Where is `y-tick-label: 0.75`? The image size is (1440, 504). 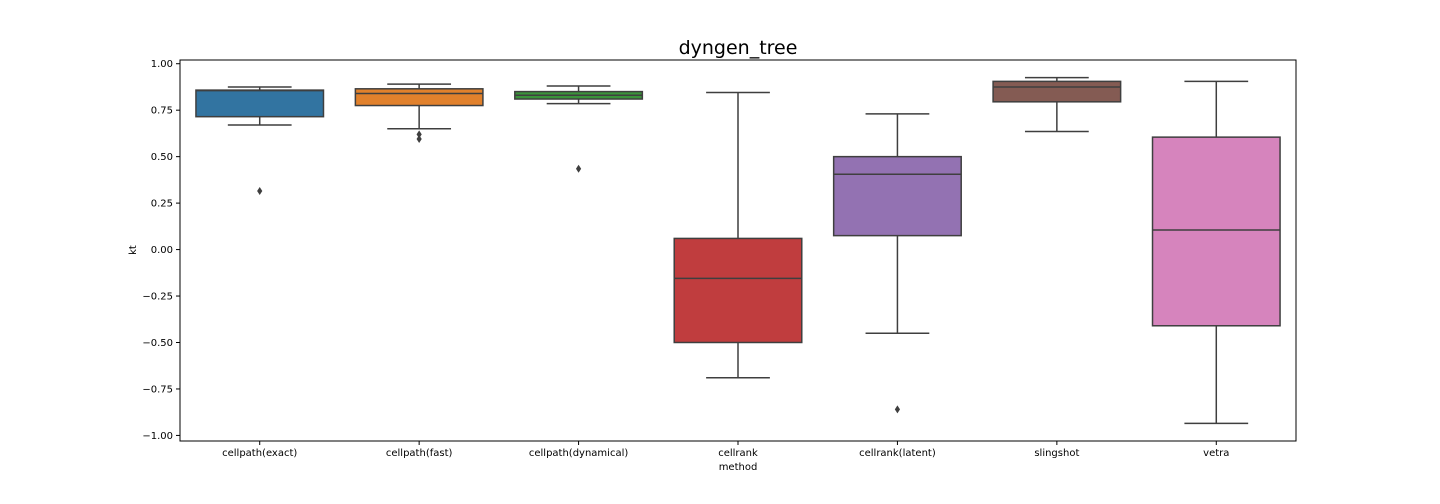 y-tick-label: 0.75 is located at coordinates (162, 111).